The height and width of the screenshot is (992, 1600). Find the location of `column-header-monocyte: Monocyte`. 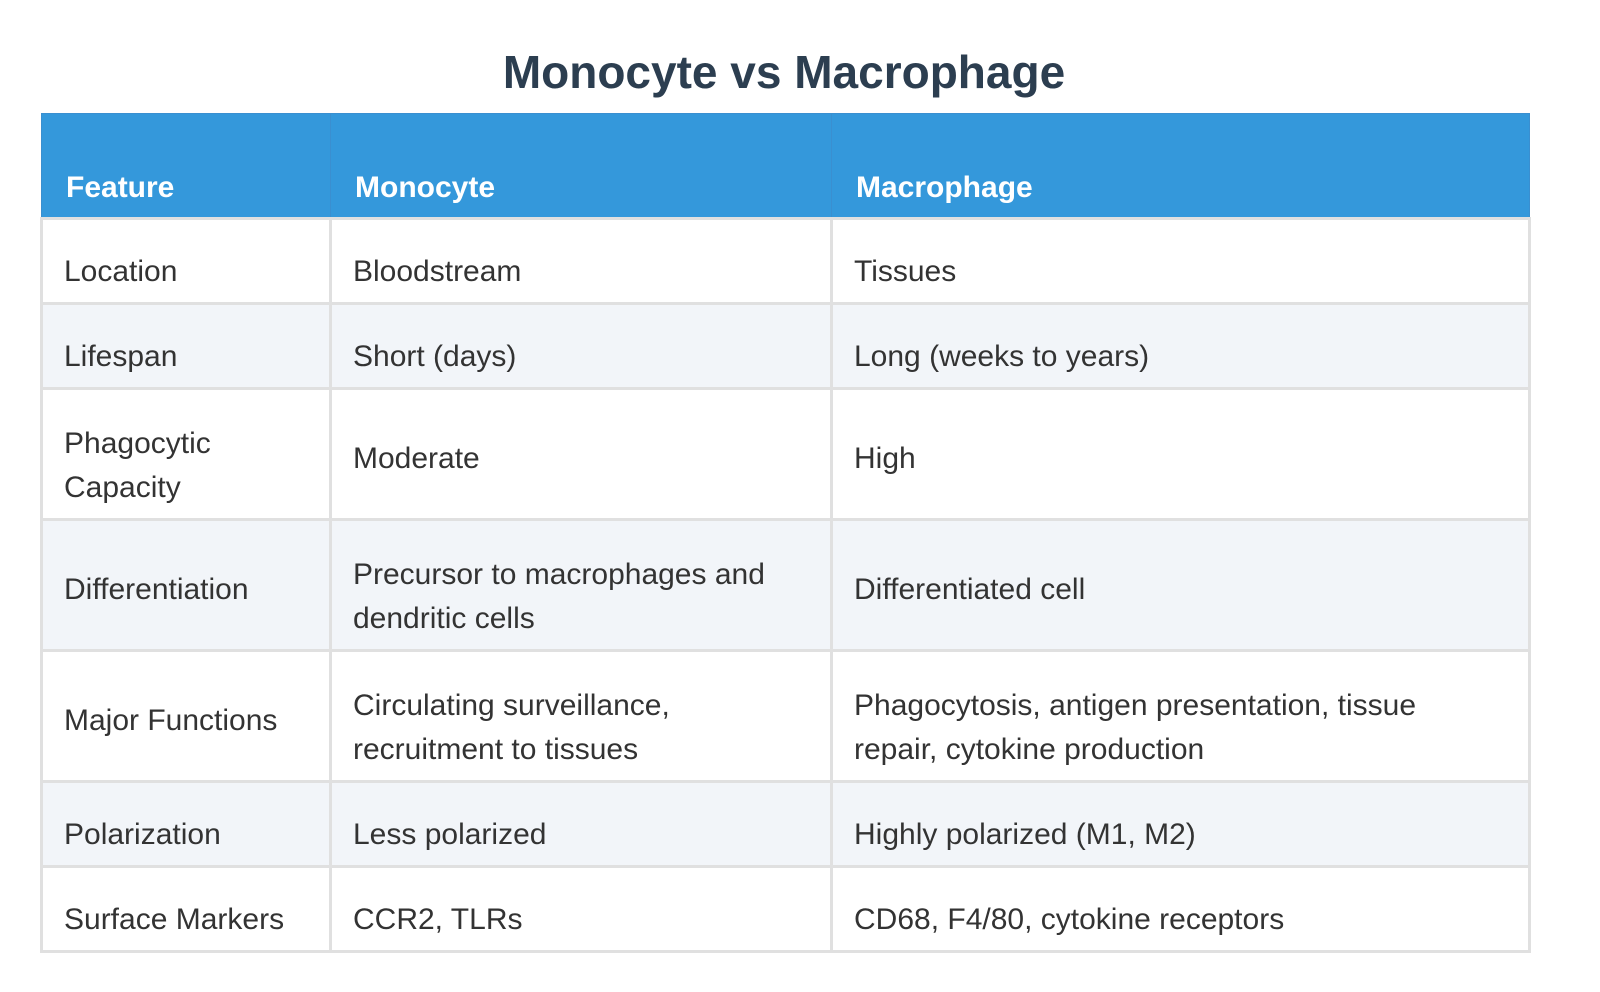

column-header-monocyte: Monocyte is located at coordinates (581, 166).